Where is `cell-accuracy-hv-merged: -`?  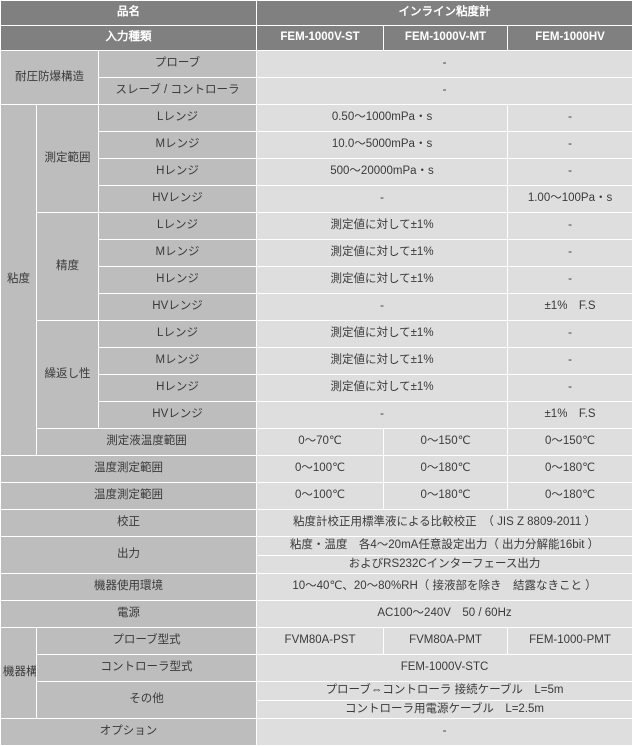 cell-accuracy-hv-merged: - is located at coordinates (382, 307).